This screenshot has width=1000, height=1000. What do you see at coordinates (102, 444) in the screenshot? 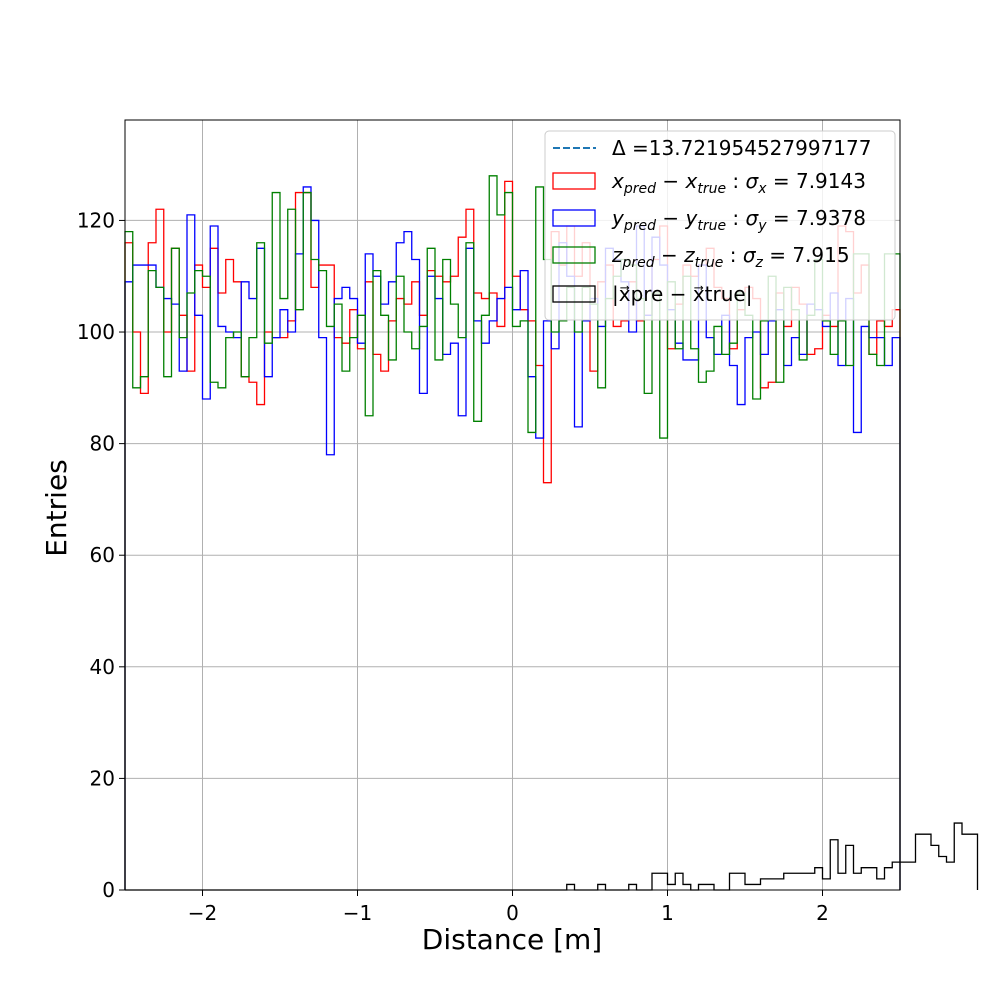
I see `y-tick-label: 80` at bounding box center [102, 444].